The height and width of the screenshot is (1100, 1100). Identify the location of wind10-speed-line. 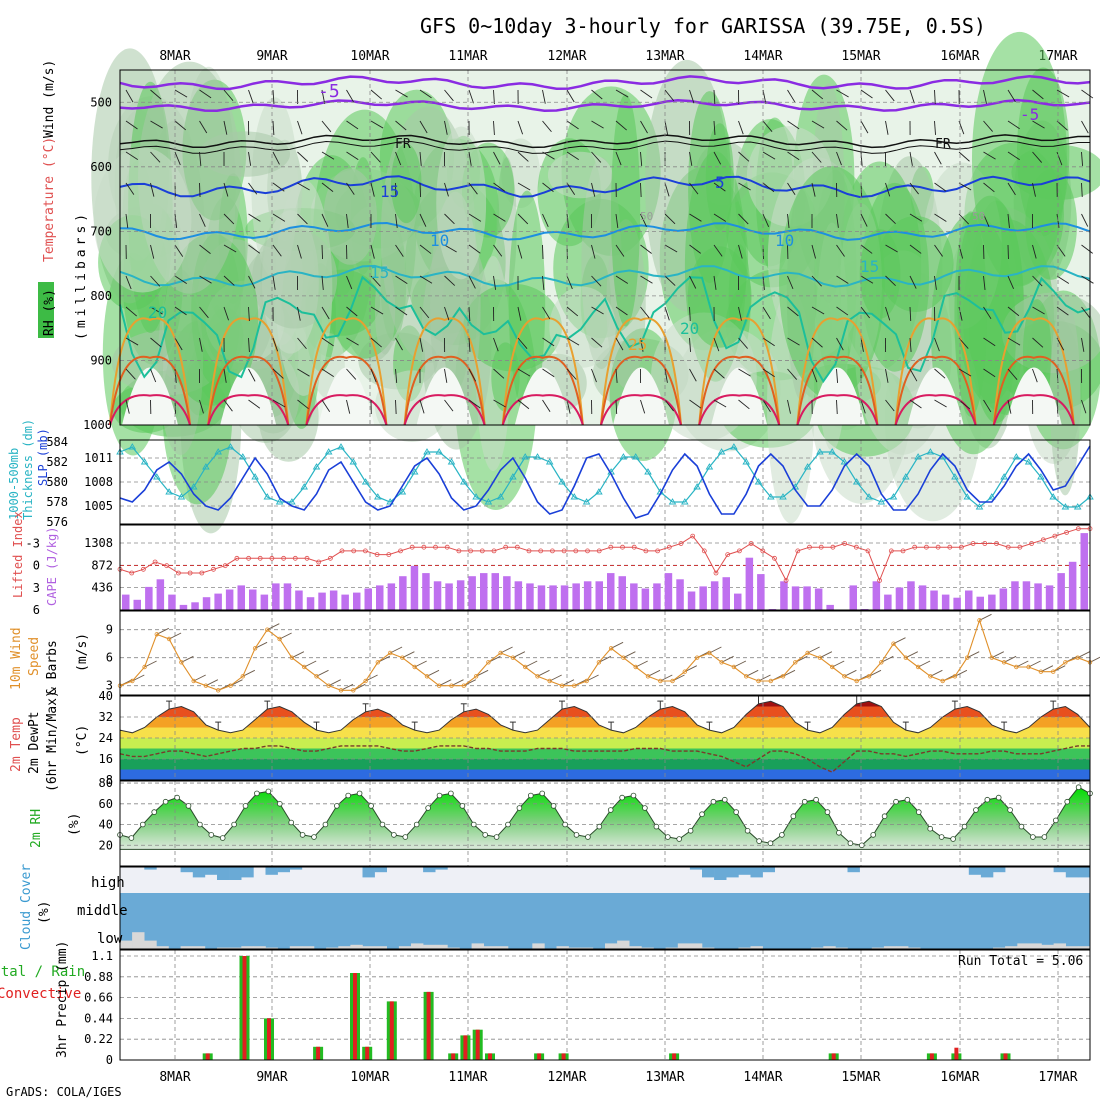
(605, 655).